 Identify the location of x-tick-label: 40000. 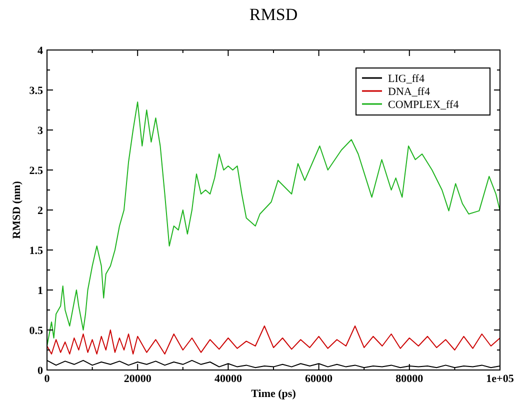
(228, 379).